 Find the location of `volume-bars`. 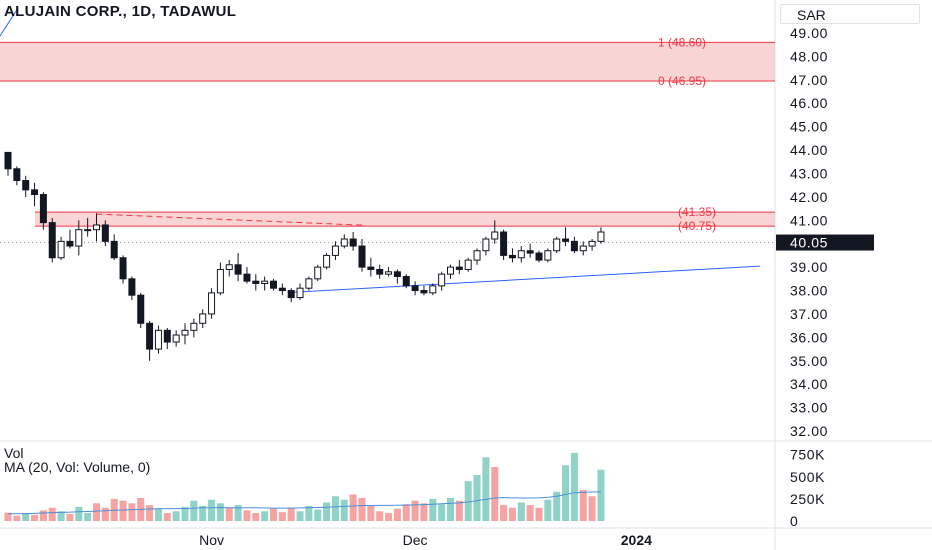

volume-bars is located at coordinates (304, 486).